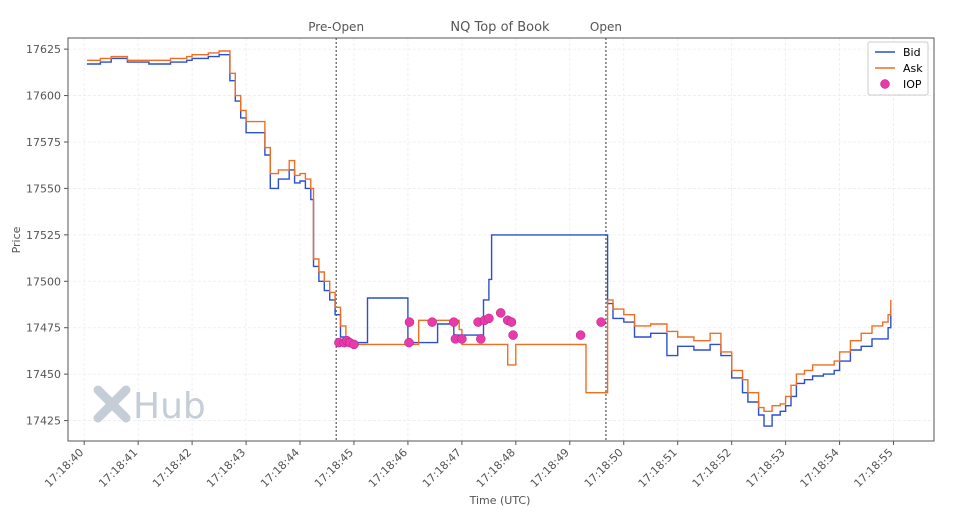 The image size is (980, 511). Describe the element at coordinates (118, 468) in the screenshot. I see `x-tick-label: 17:18:41` at that location.